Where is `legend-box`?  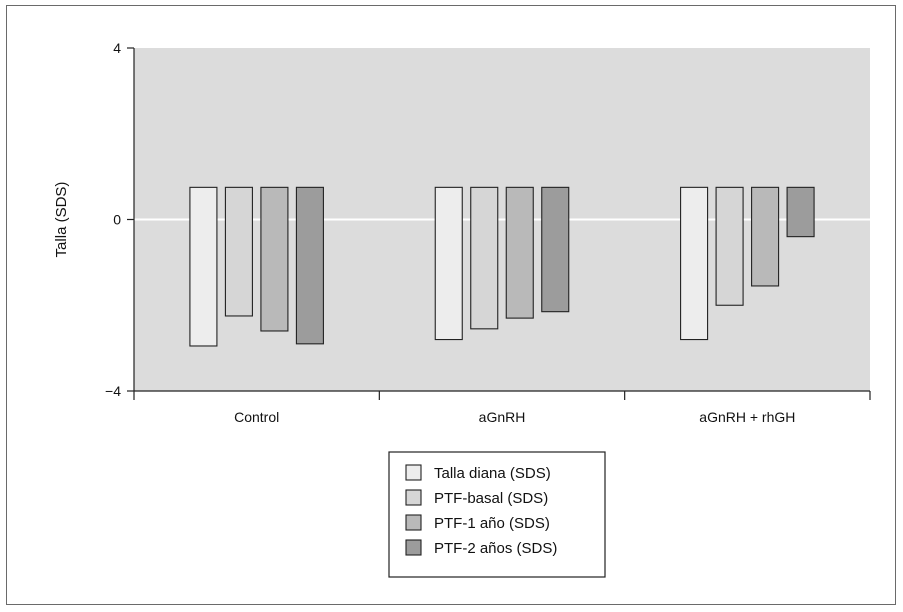
legend-box is located at coordinates (497, 514).